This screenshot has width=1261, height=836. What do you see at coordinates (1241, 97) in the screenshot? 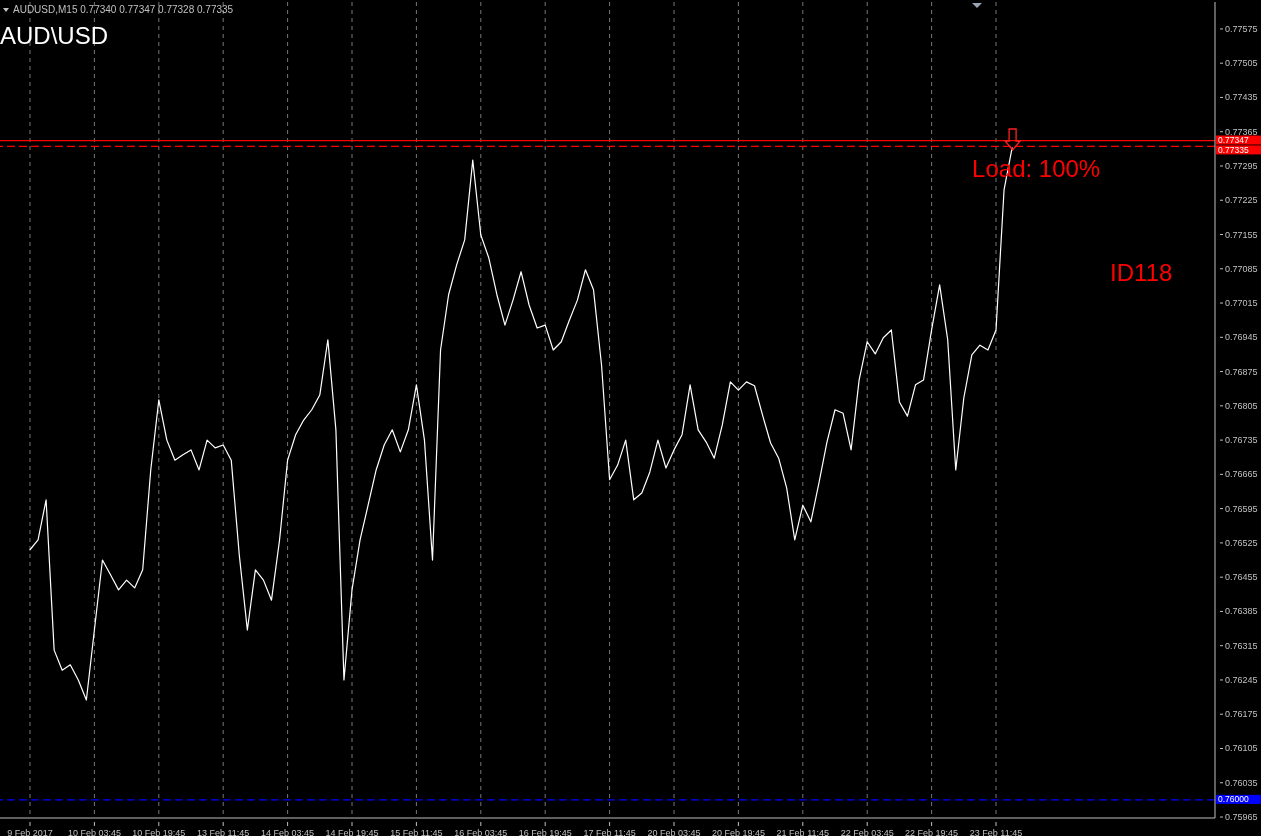
I see `y-tick-label: 0.77435` at bounding box center [1241, 97].